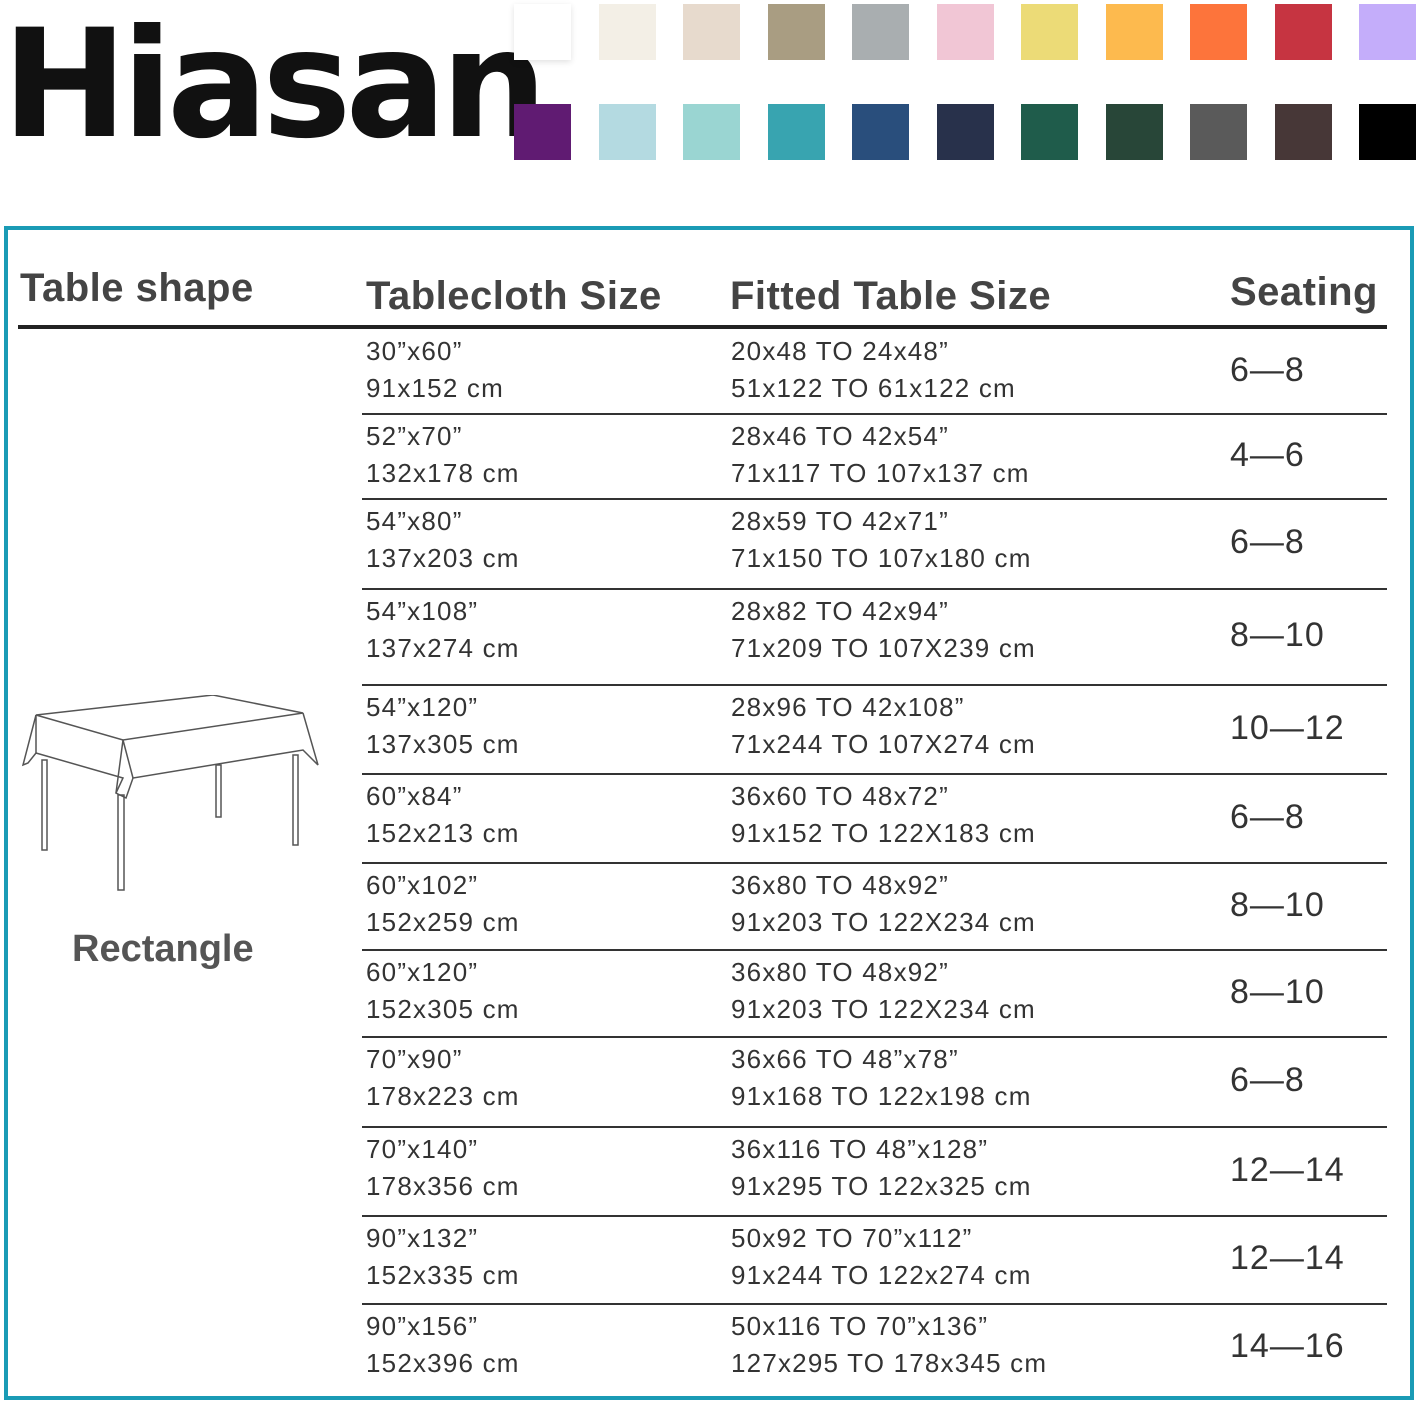 This screenshot has width=1417, height=1402. What do you see at coordinates (881, 1186) in the screenshot?
I see `fitted-size-cm: 91x295 TO 122x325 cm` at bounding box center [881, 1186].